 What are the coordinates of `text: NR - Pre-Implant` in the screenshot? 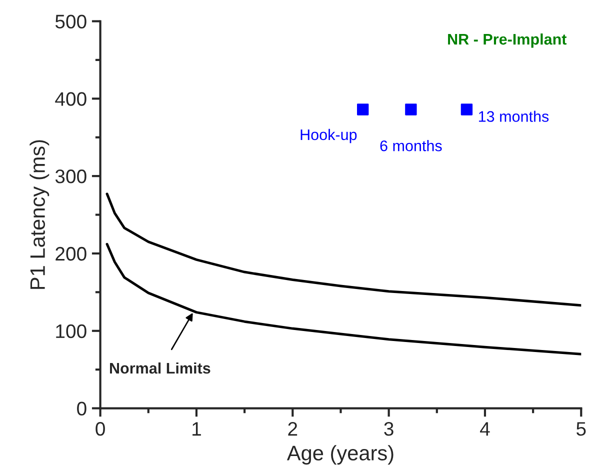 It's located at (507, 40).